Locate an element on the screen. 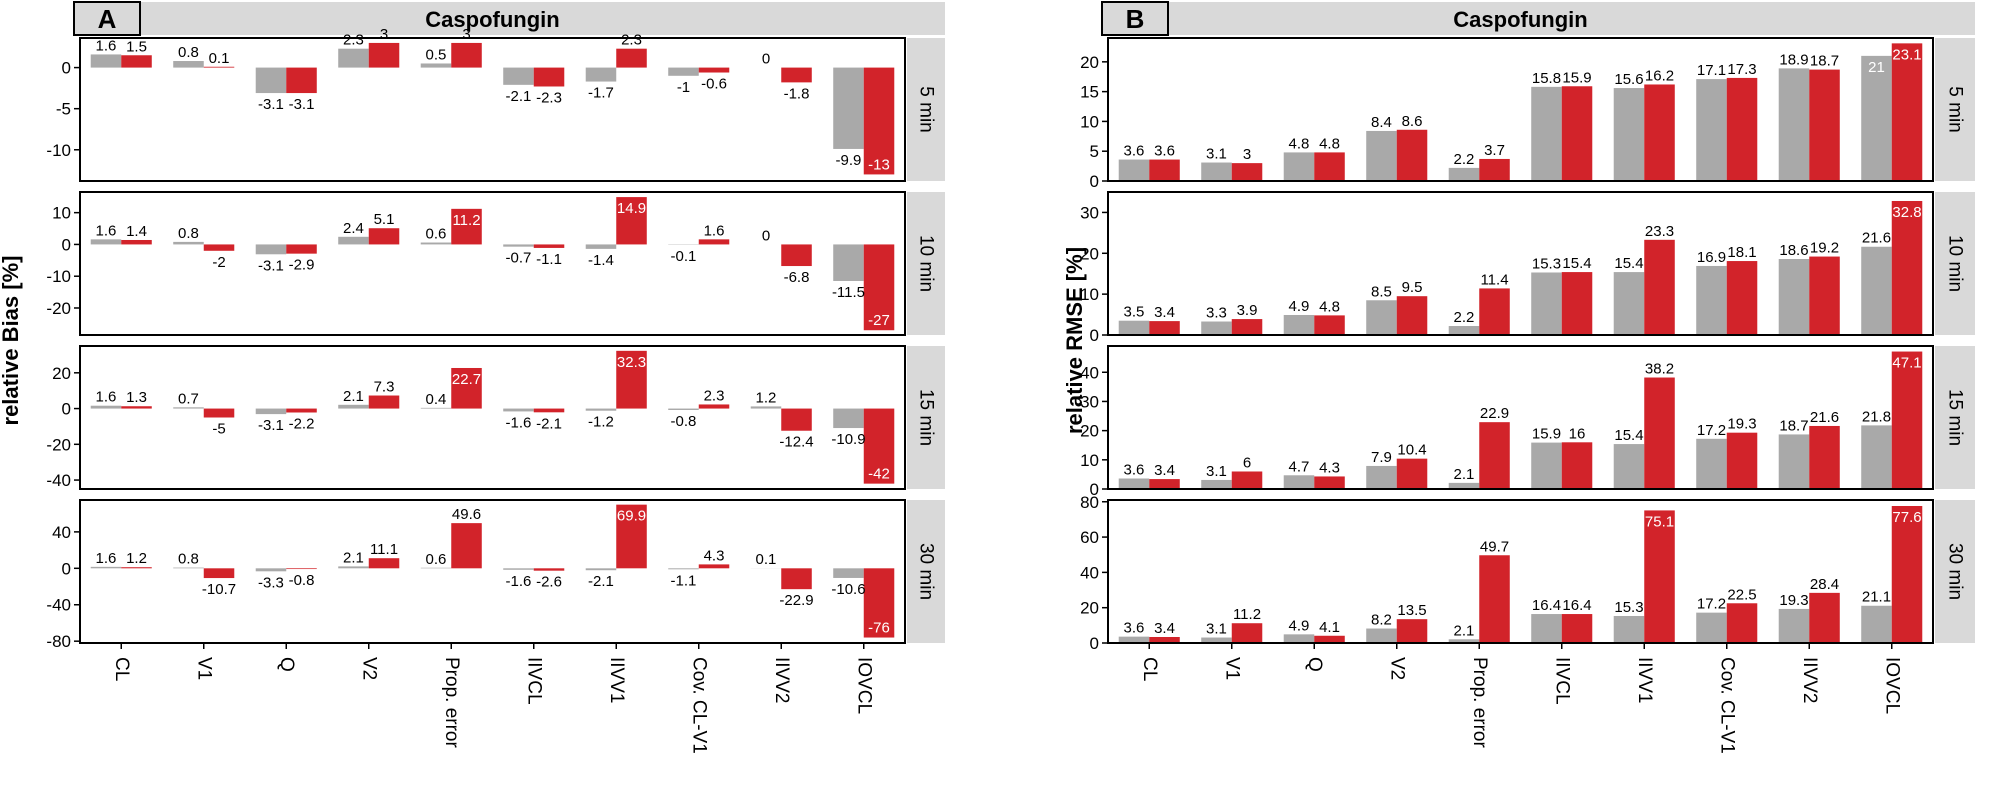 The width and height of the screenshot is (2008, 788). panel-a-facet-2-value-label-red-3: -2.9 is located at coordinates (302, 265).